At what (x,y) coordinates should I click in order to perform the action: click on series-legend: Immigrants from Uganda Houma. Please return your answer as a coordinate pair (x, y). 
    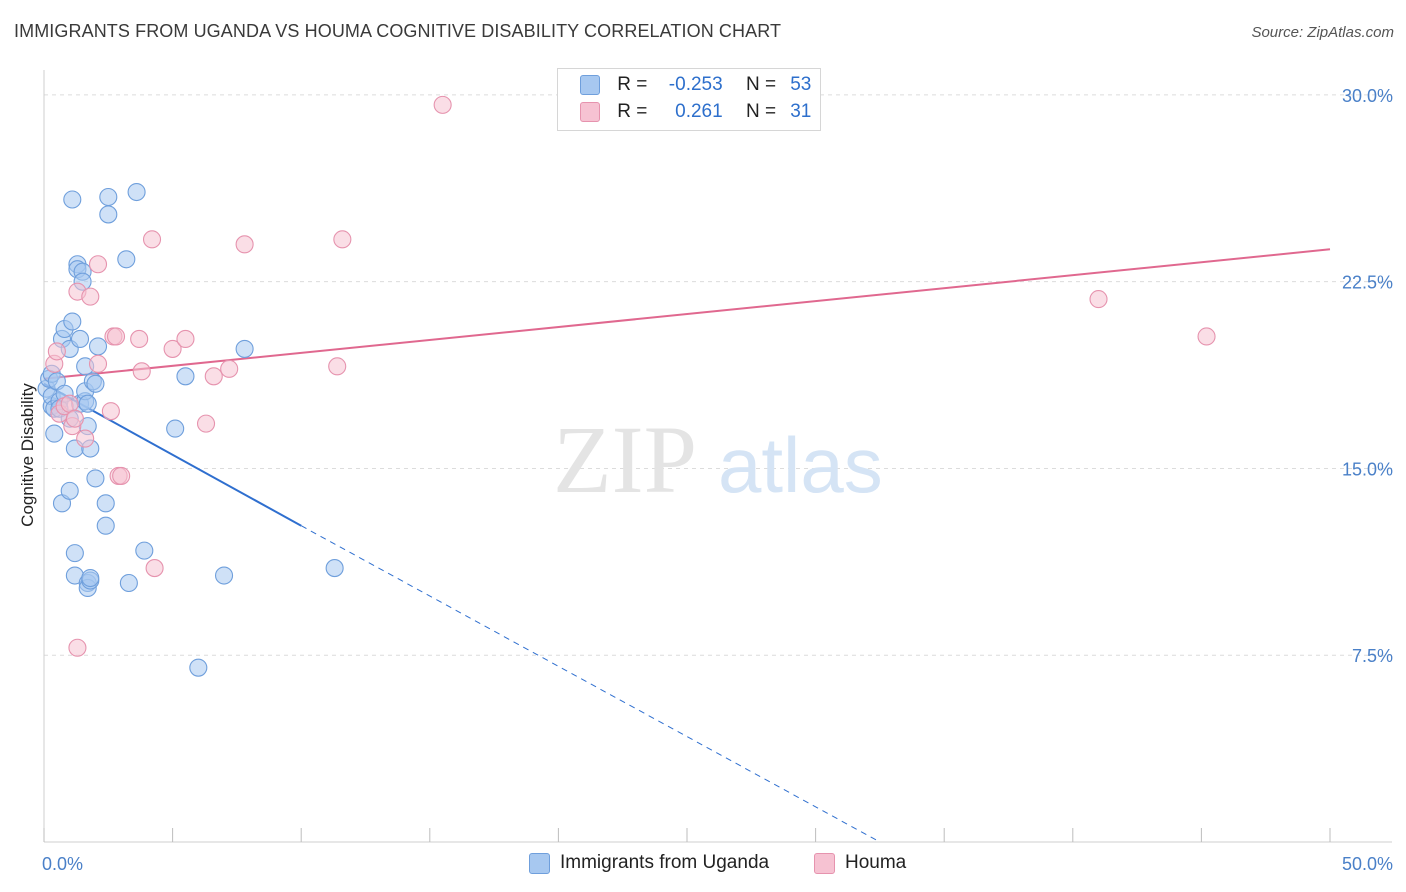
    Looking at the image, I should click on (703, 865).